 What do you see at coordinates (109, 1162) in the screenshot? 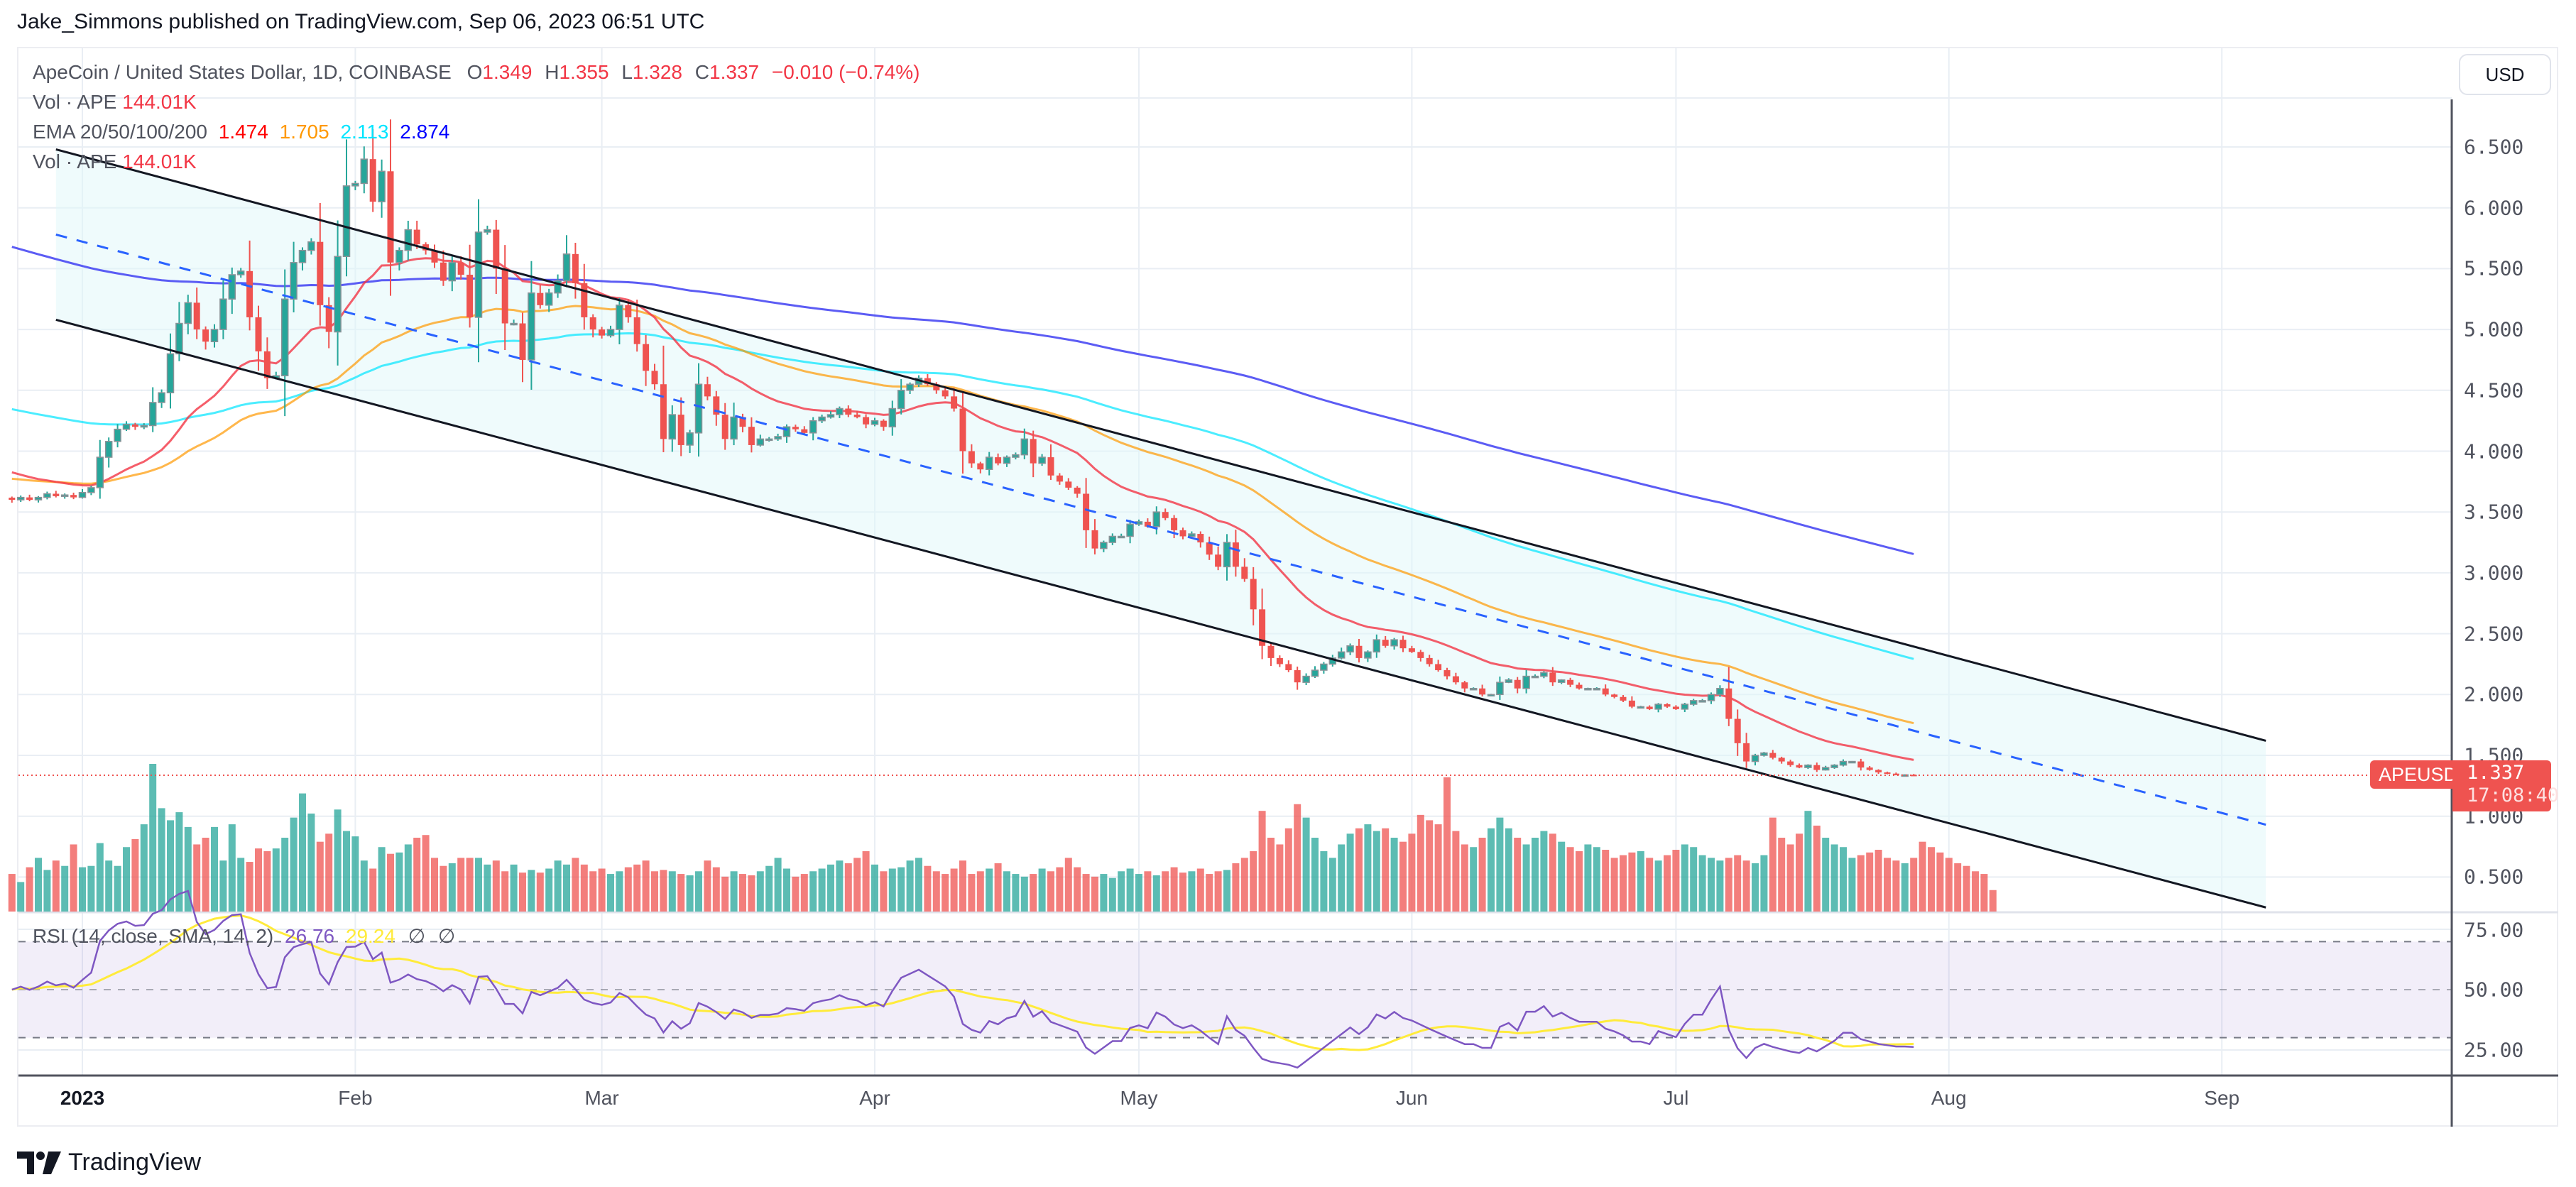
I see `tradingview-logo: TradingView` at bounding box center [109, 1162].